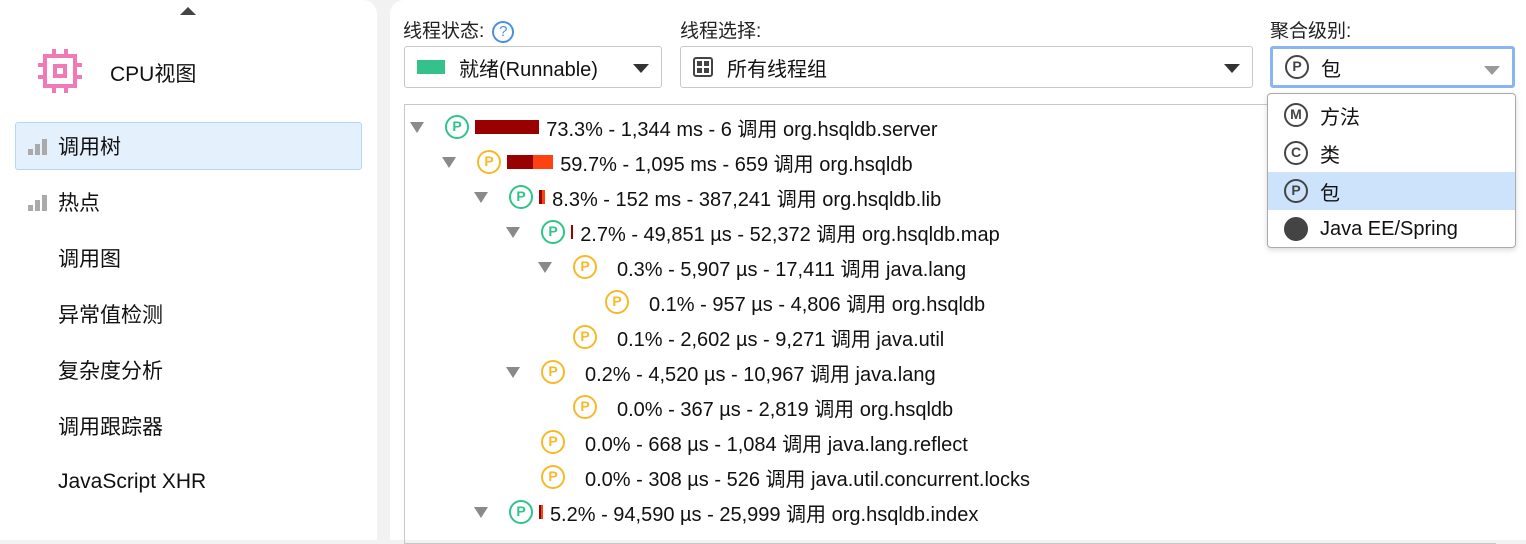 The height and width of the screenshot is (544, 1526). I want to click on sidebar-item: 调用跟踪器, so click(188, 426).